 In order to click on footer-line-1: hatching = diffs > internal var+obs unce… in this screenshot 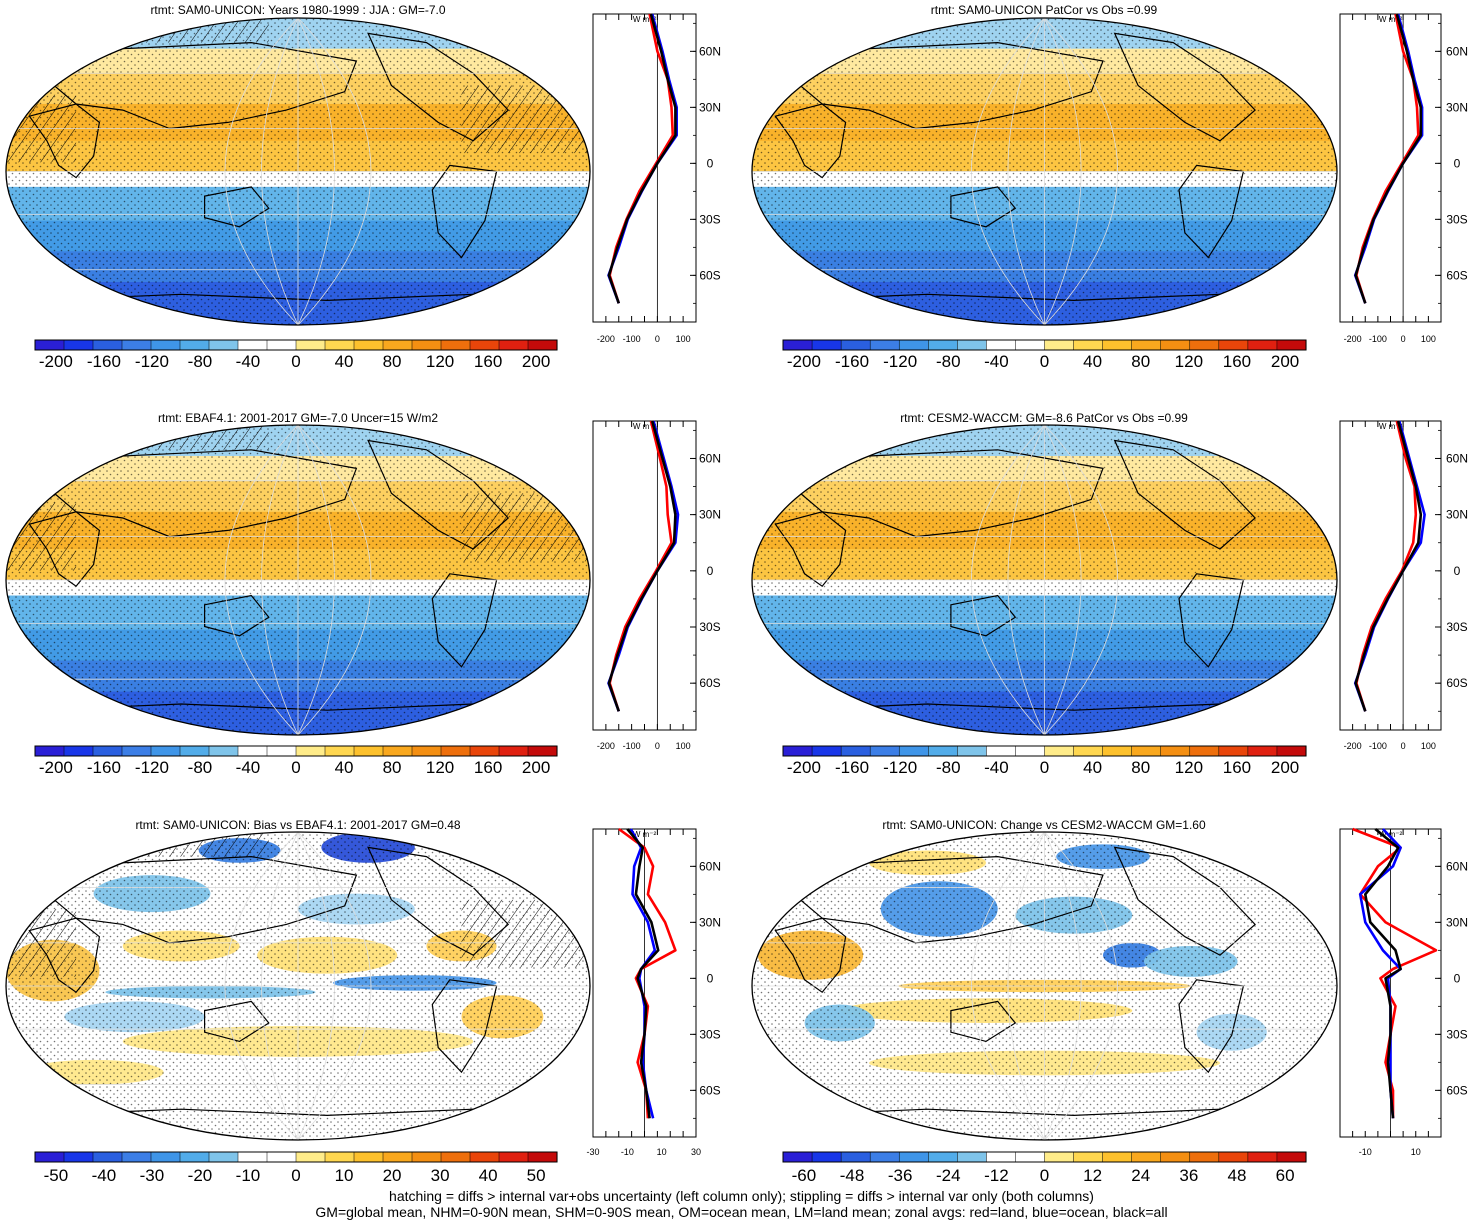, I will do `click(741, 1196)`.